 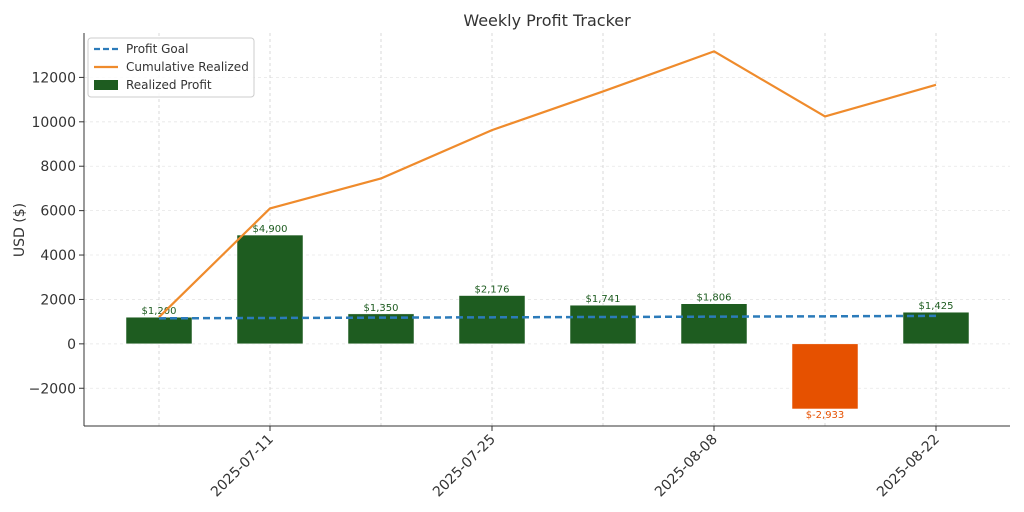 What do you see at coordinates (464, 466) in the screenshot?
I see `x-tick-label: 2025-07-25` at bounding box center [464, 466].